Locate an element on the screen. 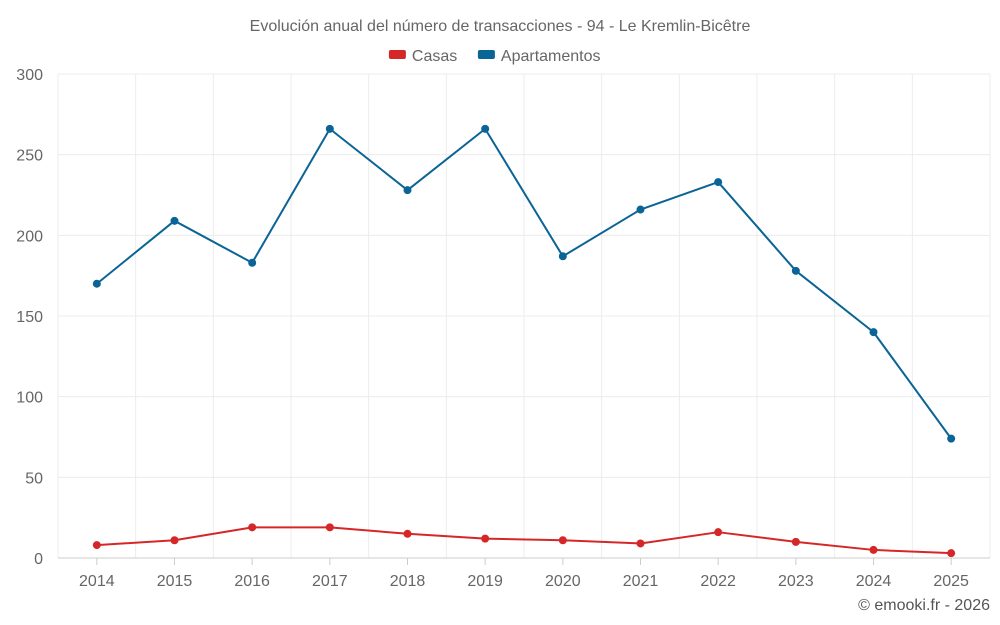  y-tick-label: 100 is located at coordinates (29, 398).